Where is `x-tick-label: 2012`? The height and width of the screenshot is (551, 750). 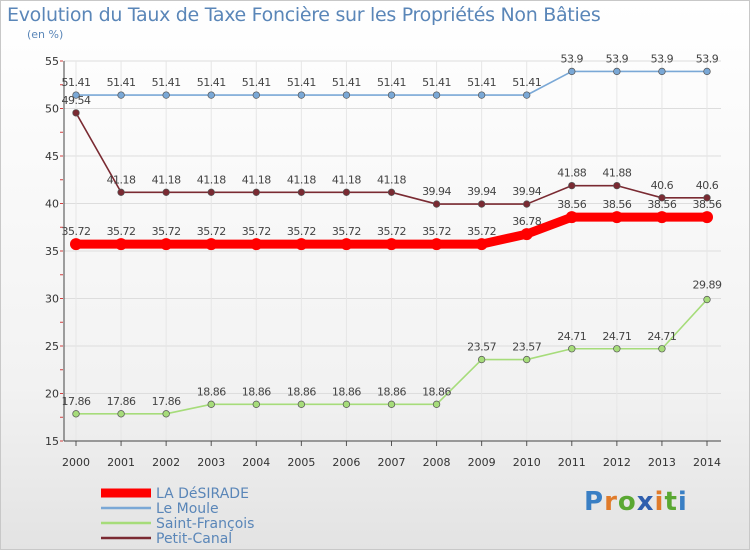
x-tick-label: 2012 is located at coordinates (617, 462).